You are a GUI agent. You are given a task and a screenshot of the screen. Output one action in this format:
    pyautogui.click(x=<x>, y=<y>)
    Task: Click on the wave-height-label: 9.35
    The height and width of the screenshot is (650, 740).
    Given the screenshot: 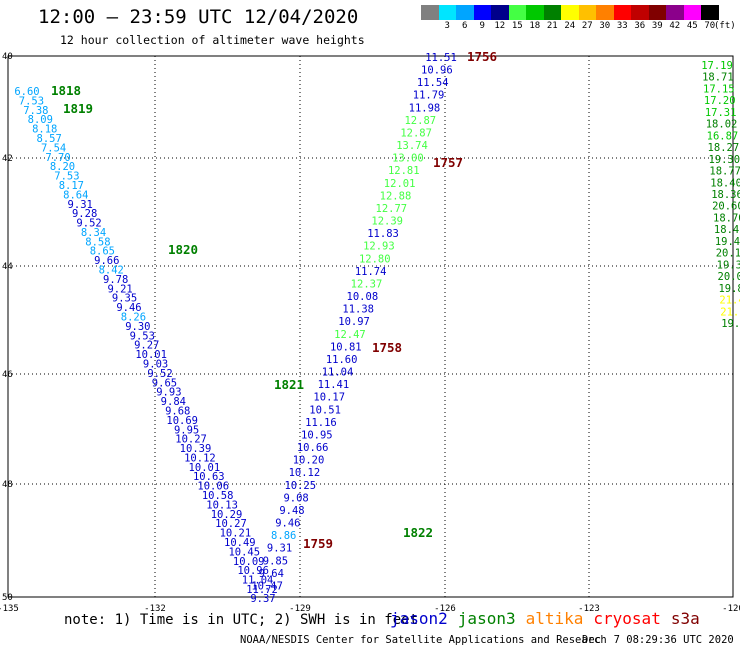 What is the action you would take?
    pyautogui.click(x=124, y=299)
    